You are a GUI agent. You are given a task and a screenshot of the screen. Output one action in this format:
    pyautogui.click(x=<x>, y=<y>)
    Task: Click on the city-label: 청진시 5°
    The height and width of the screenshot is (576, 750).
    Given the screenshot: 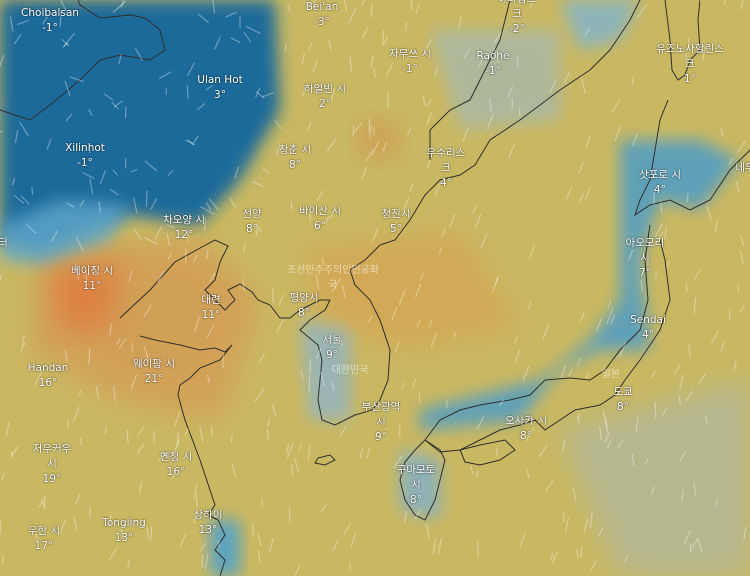 What is the action you would take?
    pyautogui.click(x=396, y=222)
    